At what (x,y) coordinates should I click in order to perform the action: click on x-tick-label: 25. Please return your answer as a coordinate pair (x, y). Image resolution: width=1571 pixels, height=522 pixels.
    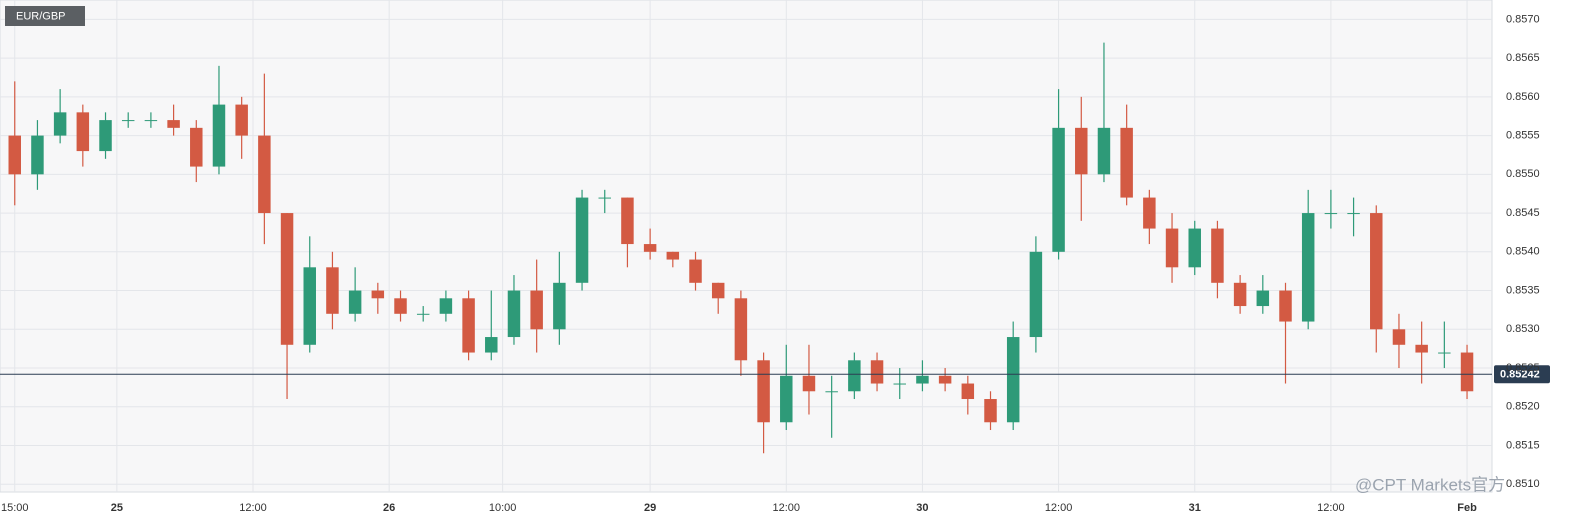
    Looking at the image, I should click on (117, 508).